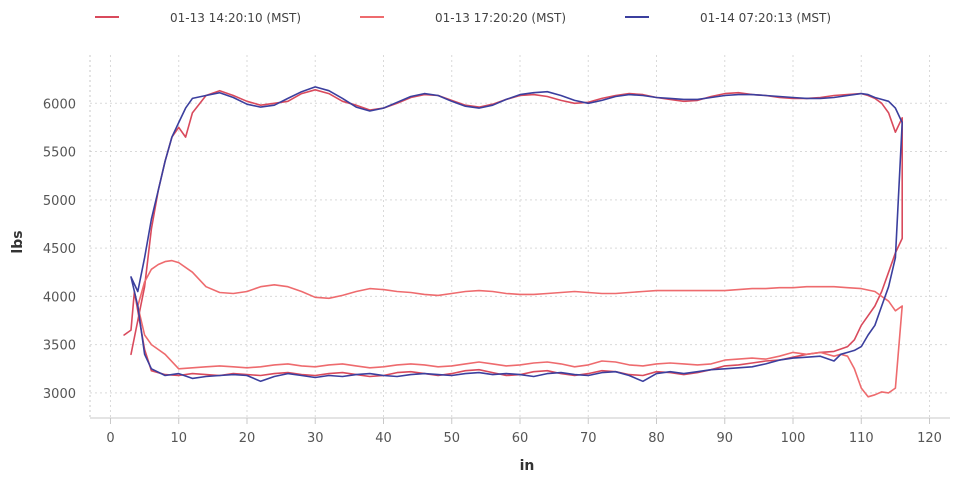  Describe the element at coordinates (793, 438) in the screenshot. I see `x-tick-label-10: 100` at that location.